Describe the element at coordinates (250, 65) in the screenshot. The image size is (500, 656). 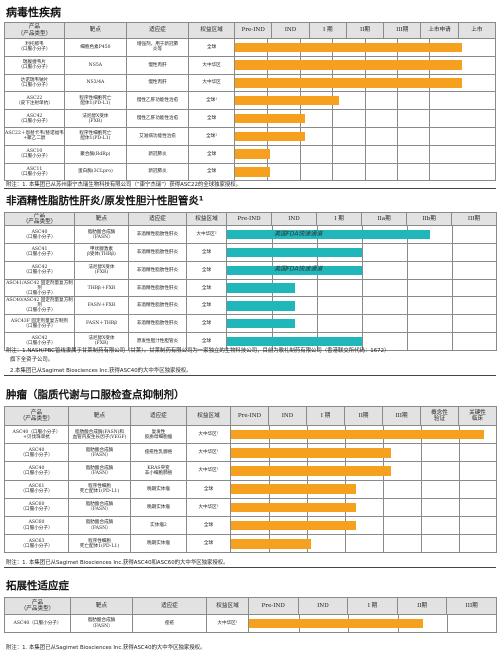
I see `pipeline-row: 瑞舰捷韦片 （口服小分子） NS5A 慢性丙肝 大中华区` at that location.